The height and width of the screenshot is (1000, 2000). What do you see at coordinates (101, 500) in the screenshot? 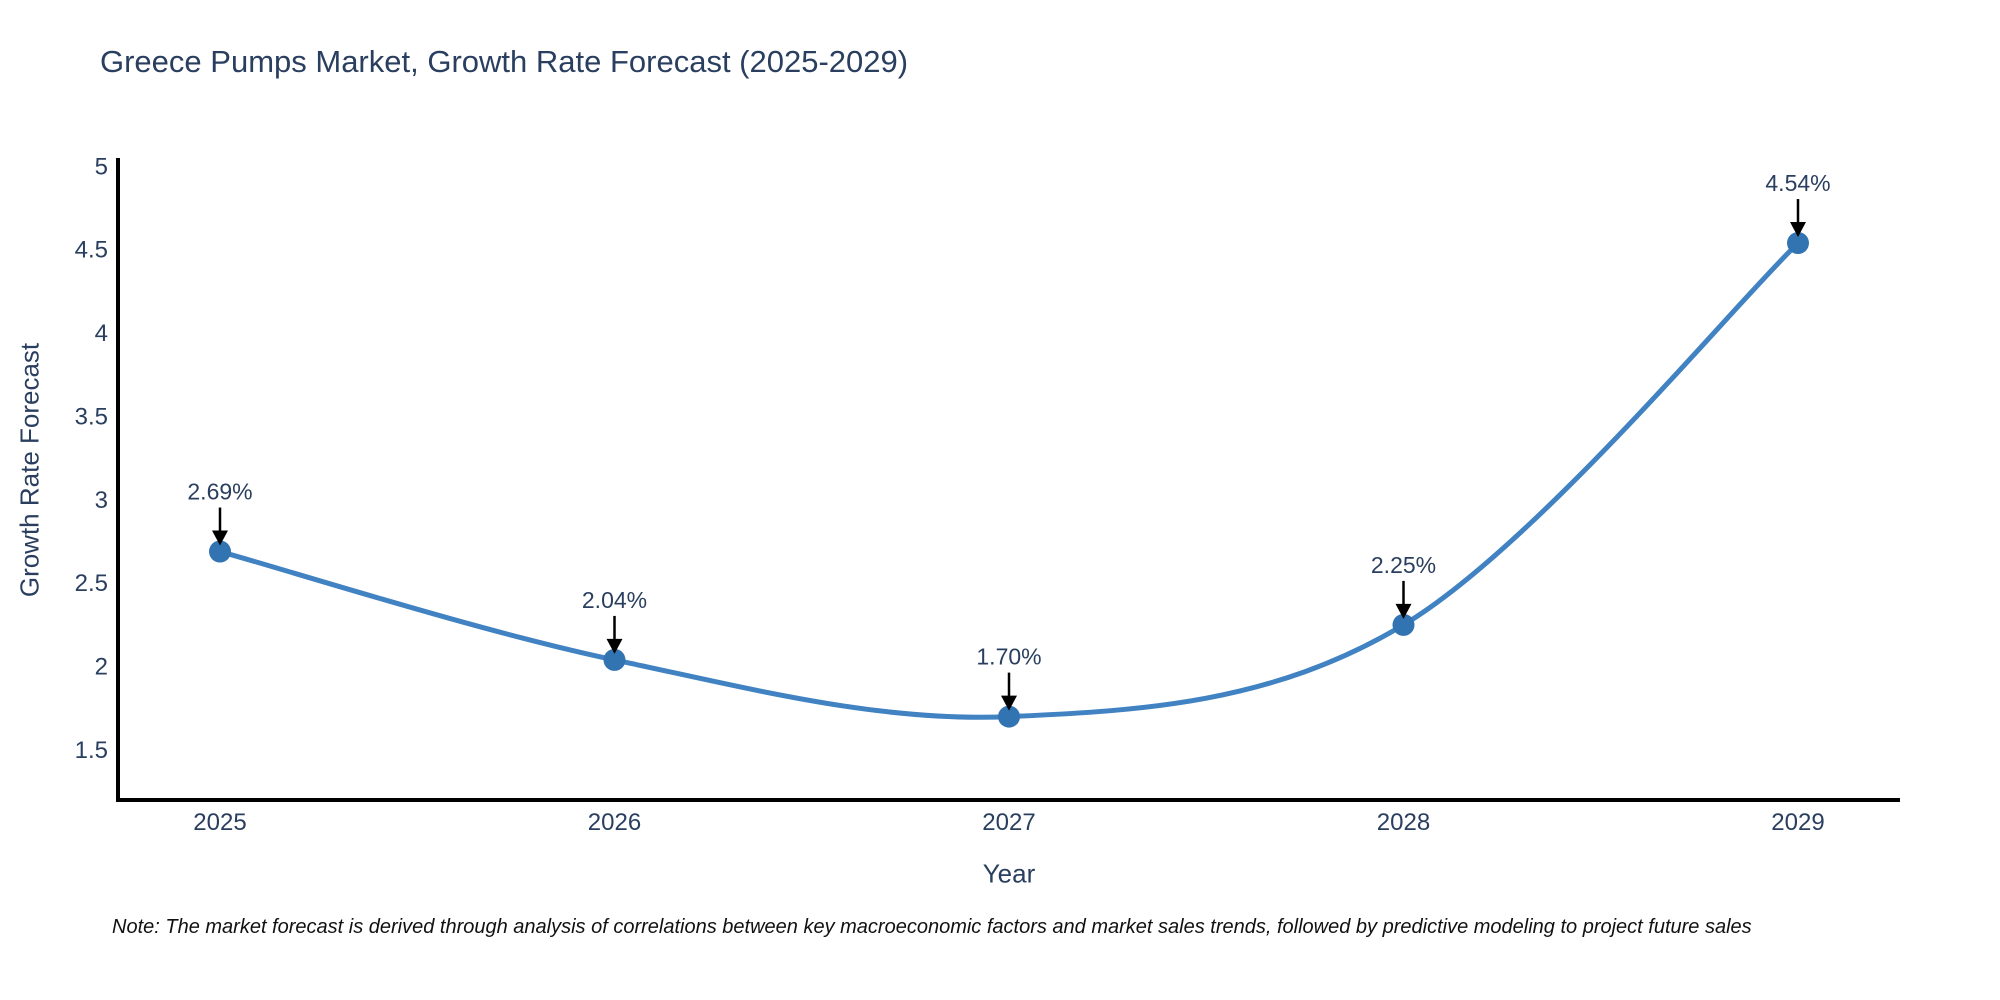
I see `y-tick-label: 3` at bounding box center [101, 500].